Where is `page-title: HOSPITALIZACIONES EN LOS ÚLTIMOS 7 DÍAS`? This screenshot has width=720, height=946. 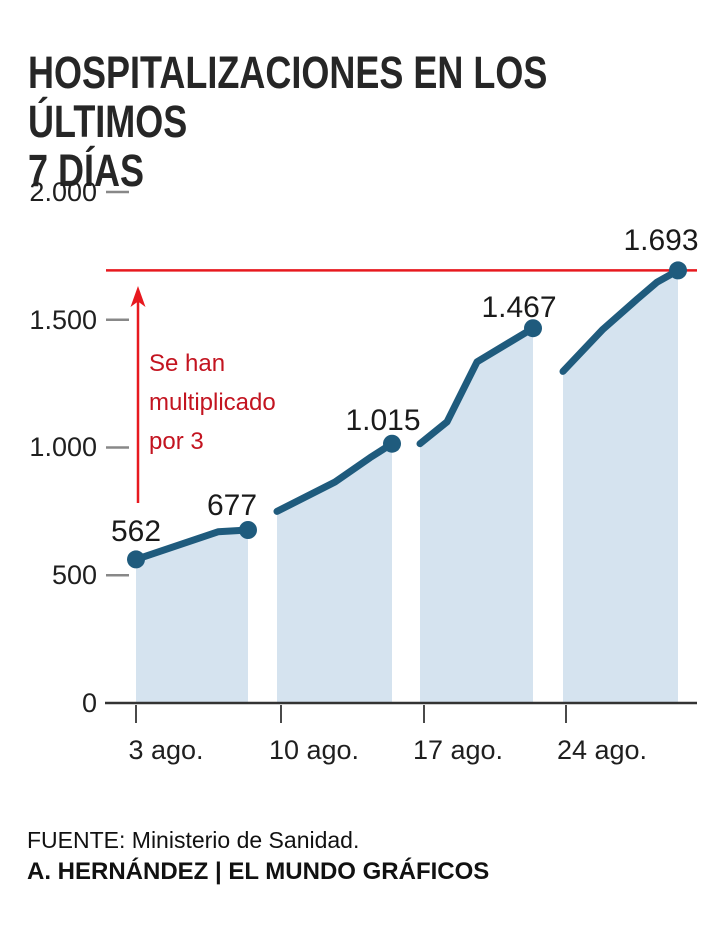
page-title: HOSPITALIZACIONES EN LOS ÚLTIMOS 7 DÍAS is located at coordinates (364, 121).